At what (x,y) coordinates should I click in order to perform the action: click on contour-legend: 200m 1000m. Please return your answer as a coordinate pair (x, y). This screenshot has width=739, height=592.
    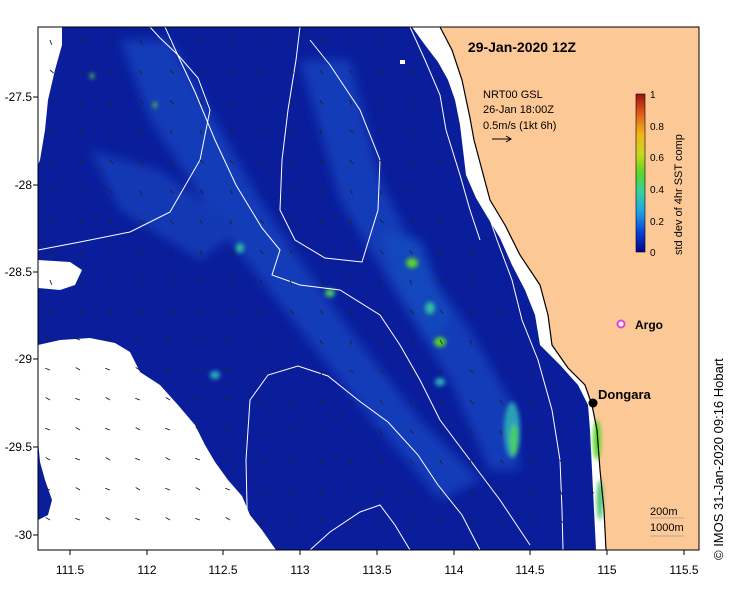
    Looking at the image, I should click on (667, 521).